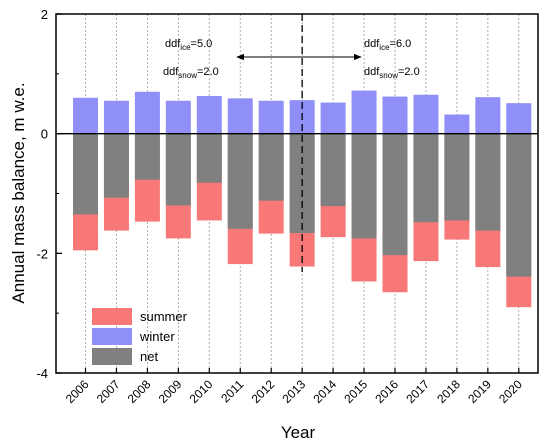  Describe the element at coordinates (112, 356) in the screenshot. I see `legend-swatch-net` at that location.